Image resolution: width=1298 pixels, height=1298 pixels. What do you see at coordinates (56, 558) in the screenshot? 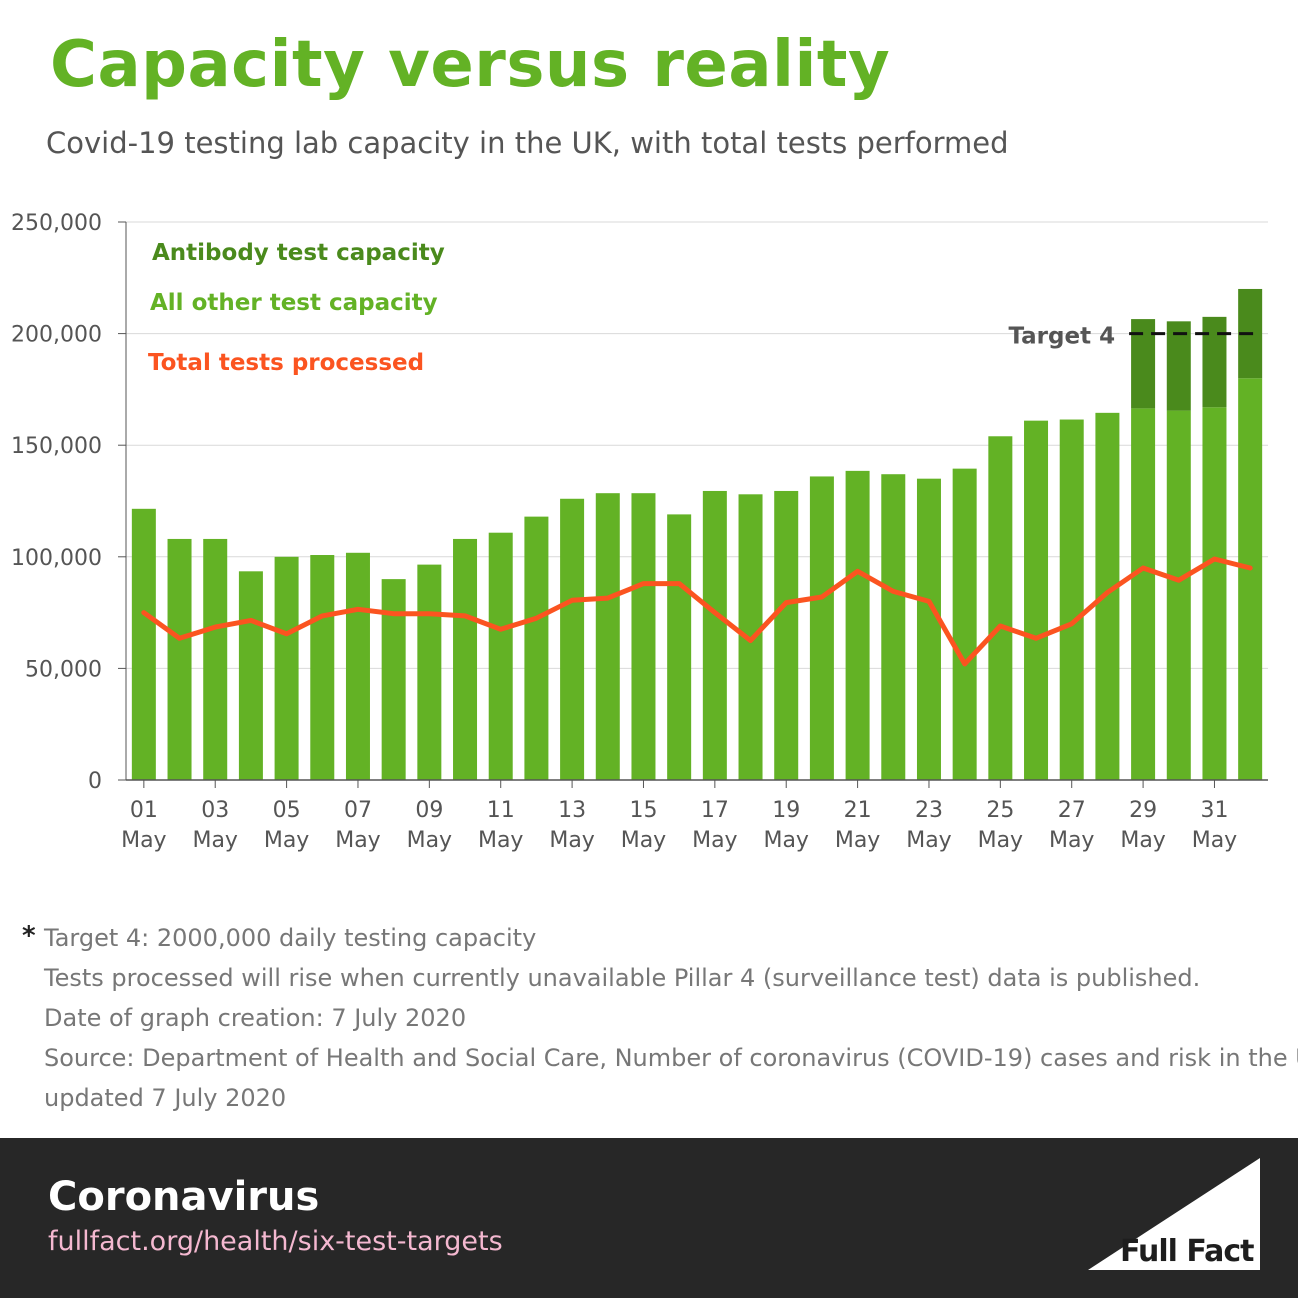
I see `y-tick-label: 100,000` at bounding box center [56, 558].